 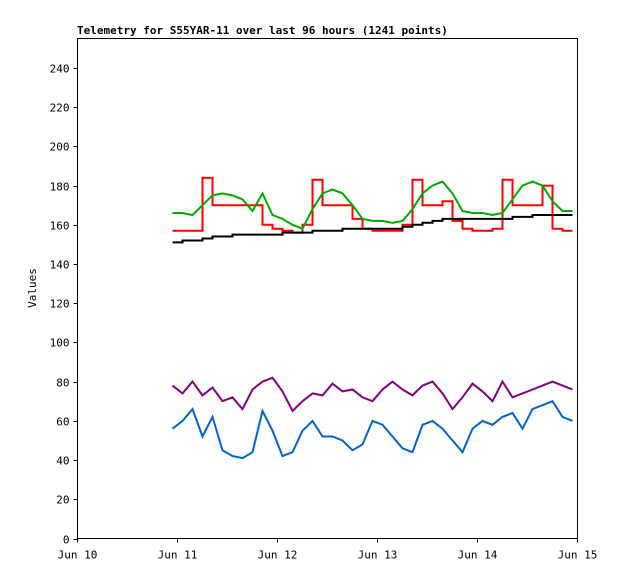 What do you see at coordinates (60, 226) in the screenshot?
I see `y-tick-label: 160` at bounding box center [60, 226].